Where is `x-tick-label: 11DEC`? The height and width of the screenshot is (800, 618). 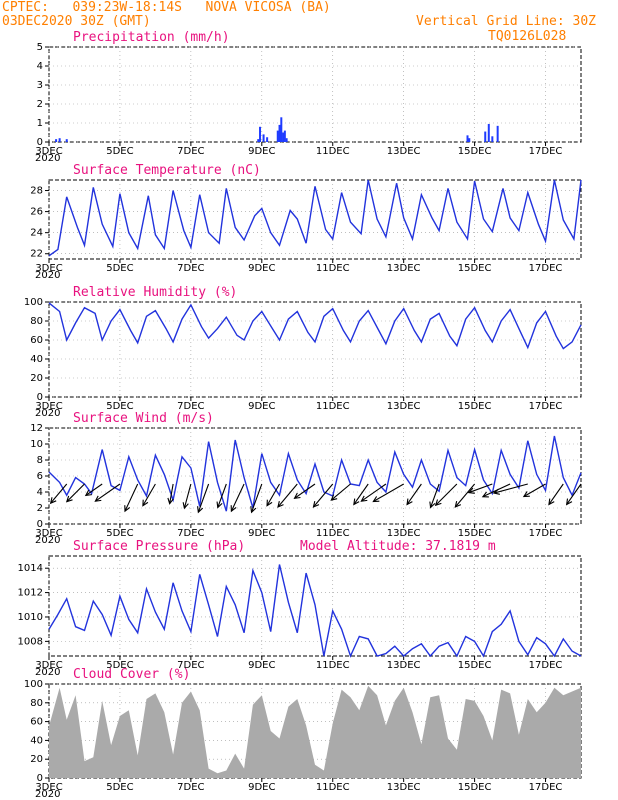 x-tick-label: 11DEC is located at coordinates (333, 151).